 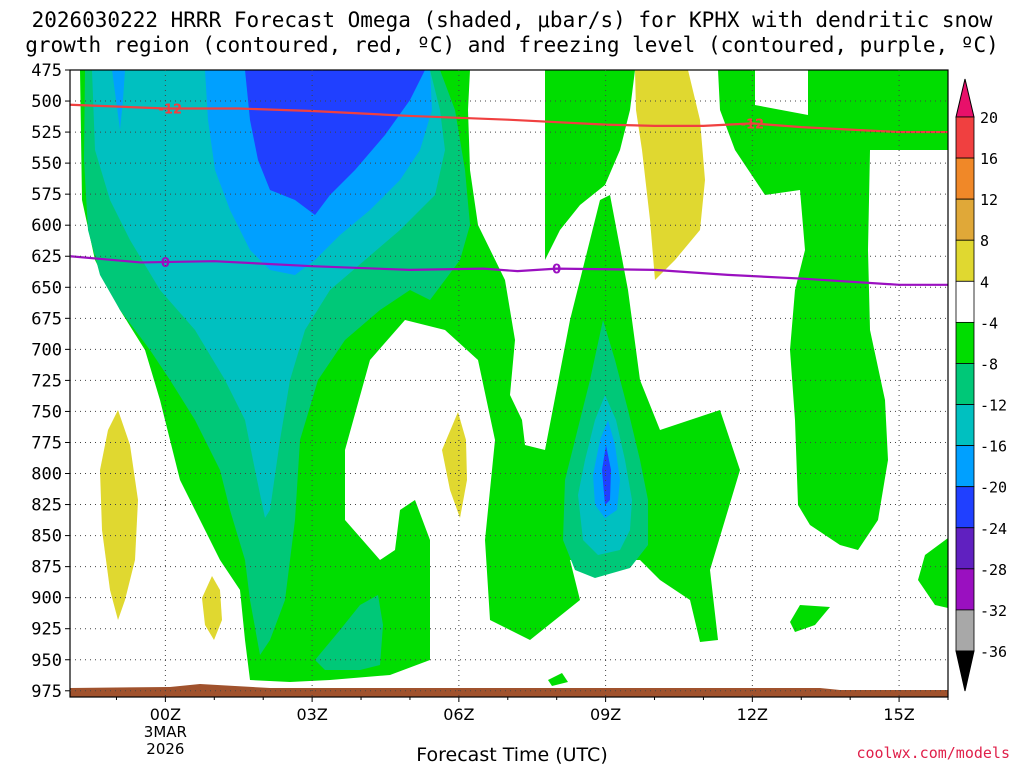 I want to click on colorbar-label: -32, so click(x=993, y=611).